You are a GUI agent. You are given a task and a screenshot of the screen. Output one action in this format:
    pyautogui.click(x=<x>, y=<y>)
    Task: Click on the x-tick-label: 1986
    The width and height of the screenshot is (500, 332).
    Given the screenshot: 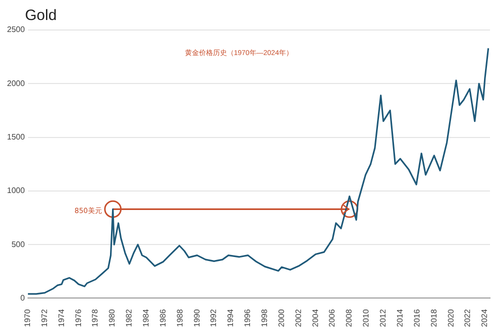 What is the action you would take?
    pyautogui.click(x=163, y=317)
    